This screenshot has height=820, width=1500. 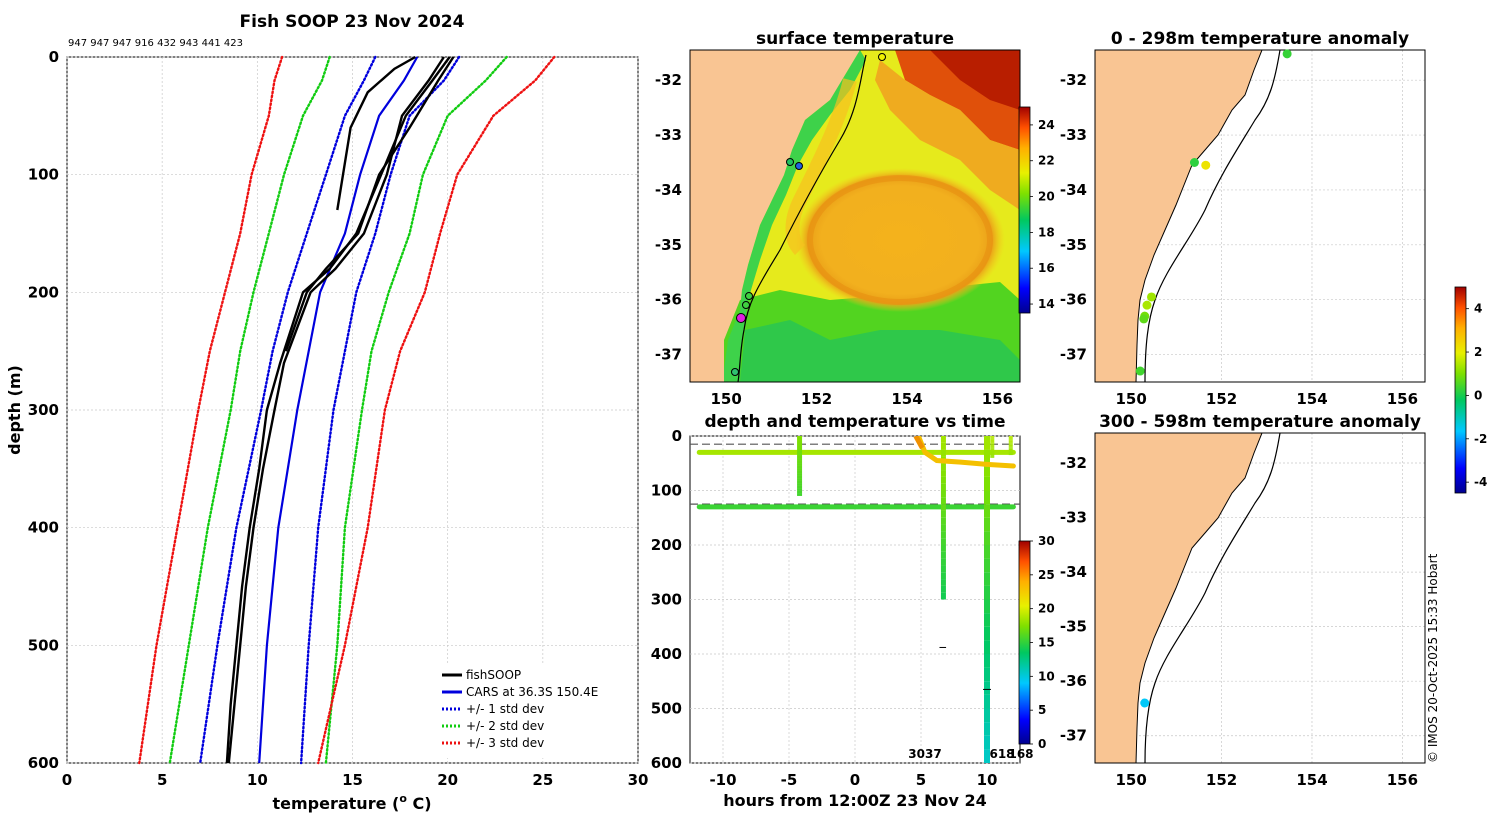 I want to click on profile-xtick-30: 30, so click(x=638, y=780).